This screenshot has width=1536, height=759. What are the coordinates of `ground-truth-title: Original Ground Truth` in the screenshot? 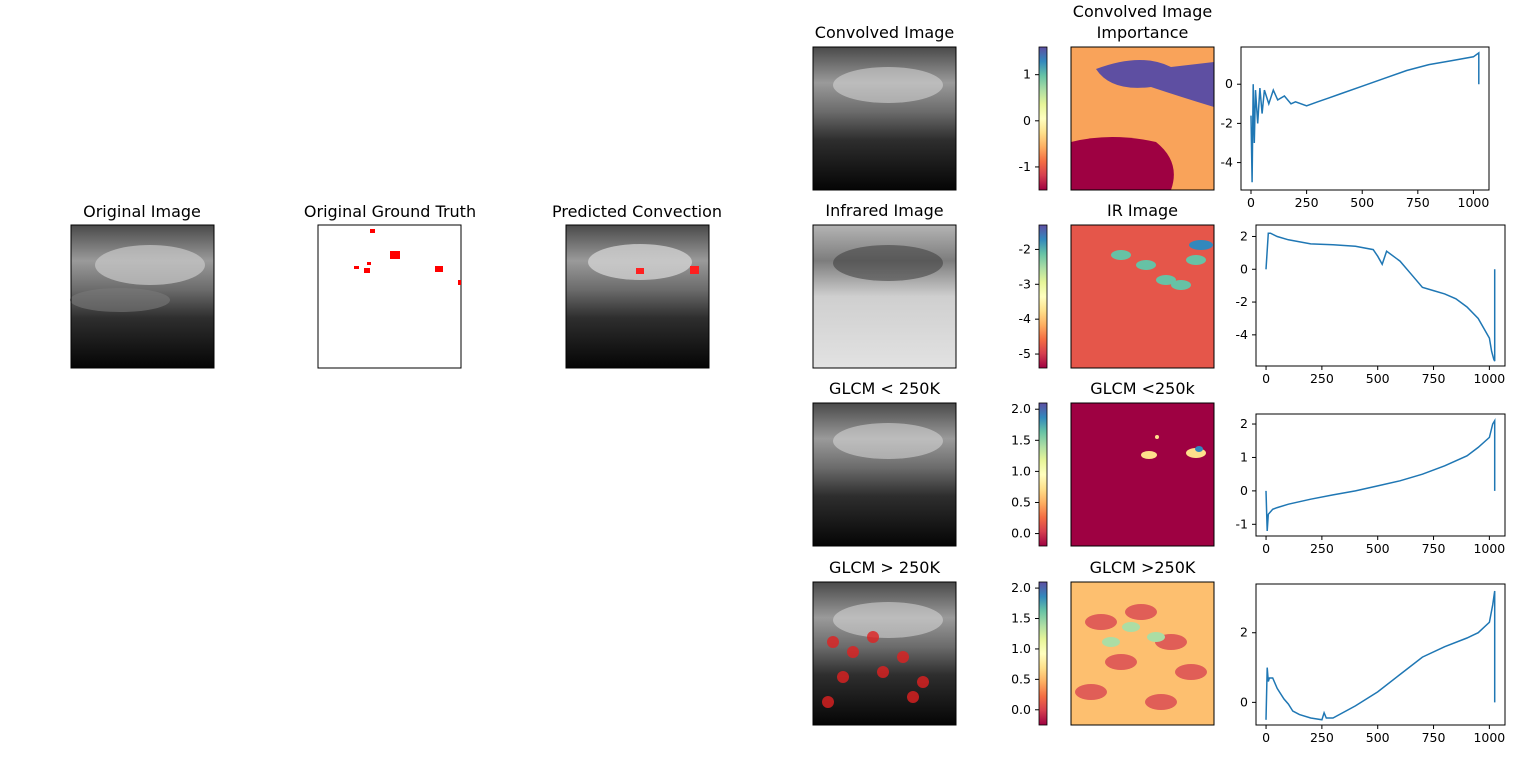 It's located at (390, 211).